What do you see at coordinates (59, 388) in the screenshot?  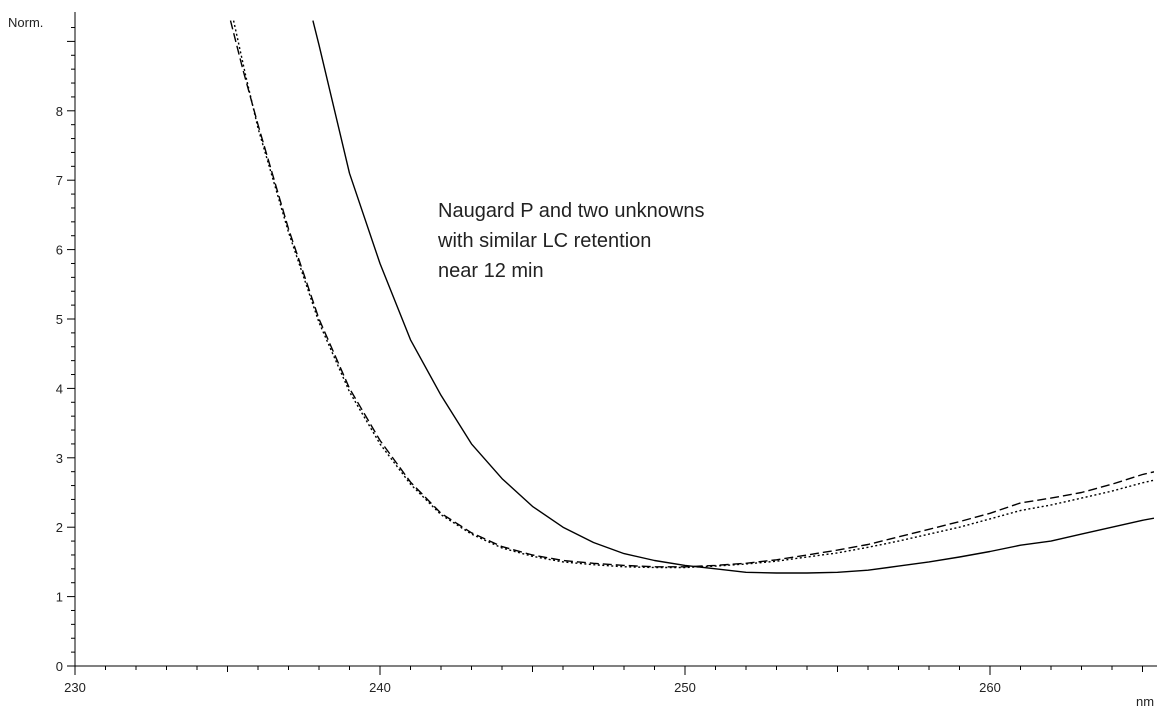 I see `y-tick-label: 4` at bounding box center [59, 388].